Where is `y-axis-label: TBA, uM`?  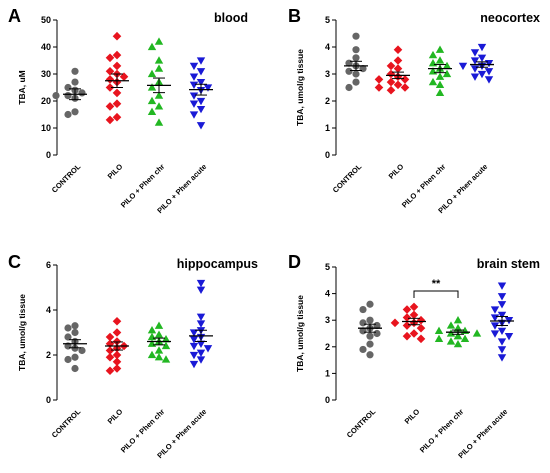 y-axis-label: TBA, uM is located at coordinates (22, 87).